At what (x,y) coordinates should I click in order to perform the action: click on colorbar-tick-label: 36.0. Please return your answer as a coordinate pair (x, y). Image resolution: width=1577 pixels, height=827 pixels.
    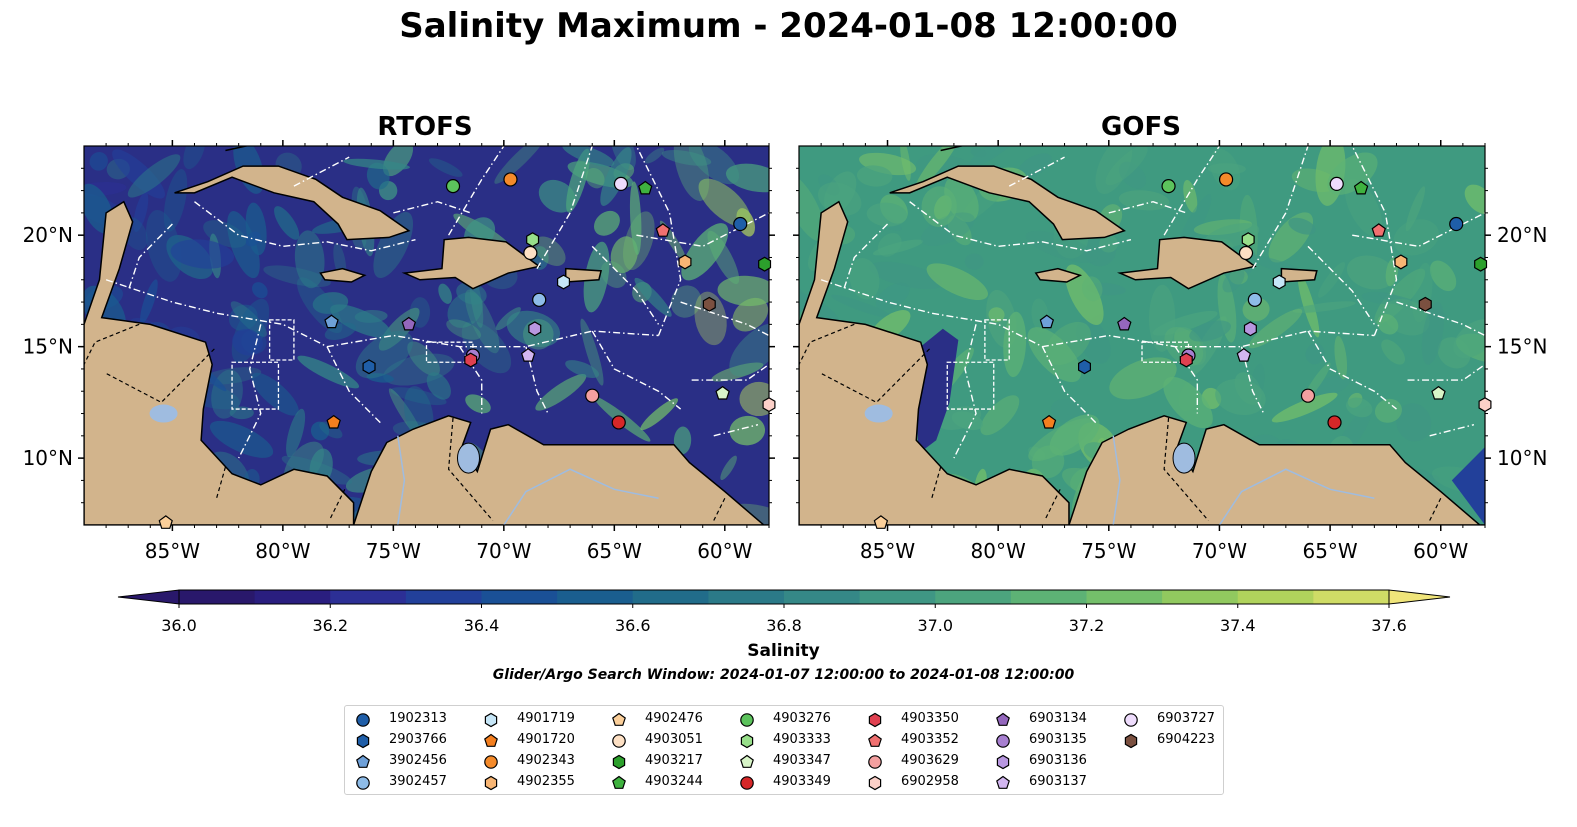
    Looking at the image, I should click on (179, 625).